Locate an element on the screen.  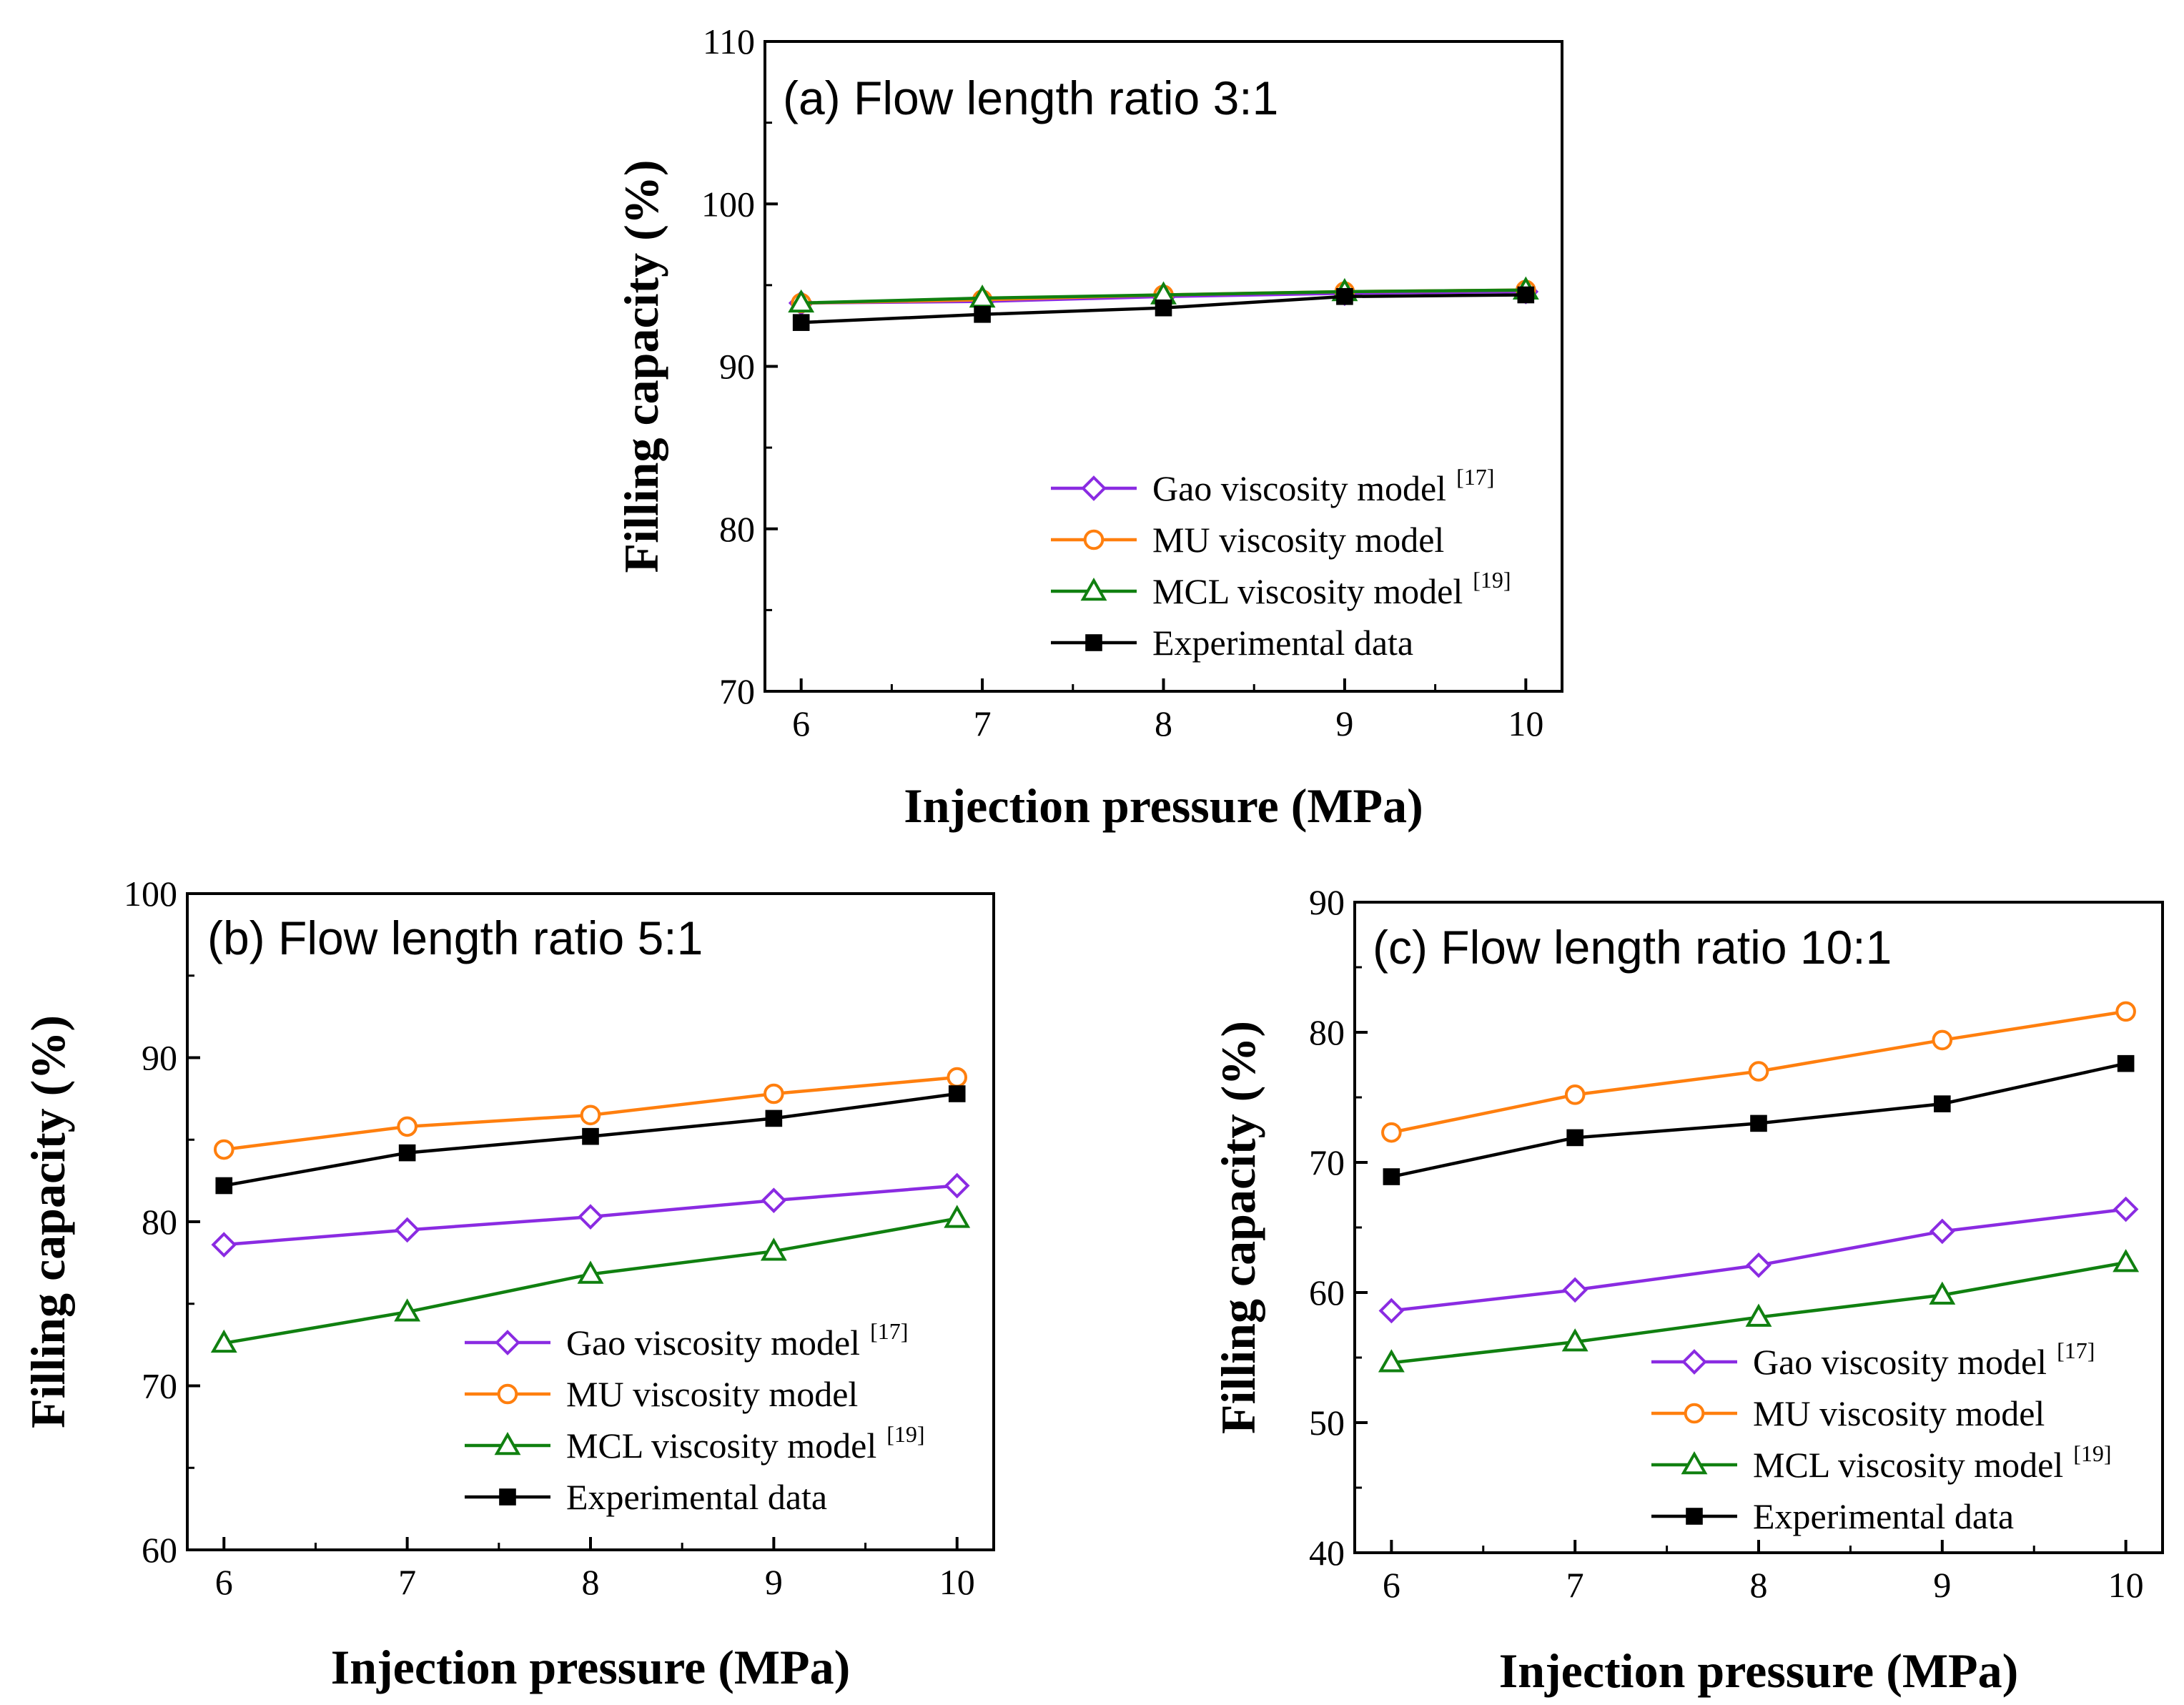
panel-title: (a) Flow length ratio 3:1 is located at coordinates (1030, 98).